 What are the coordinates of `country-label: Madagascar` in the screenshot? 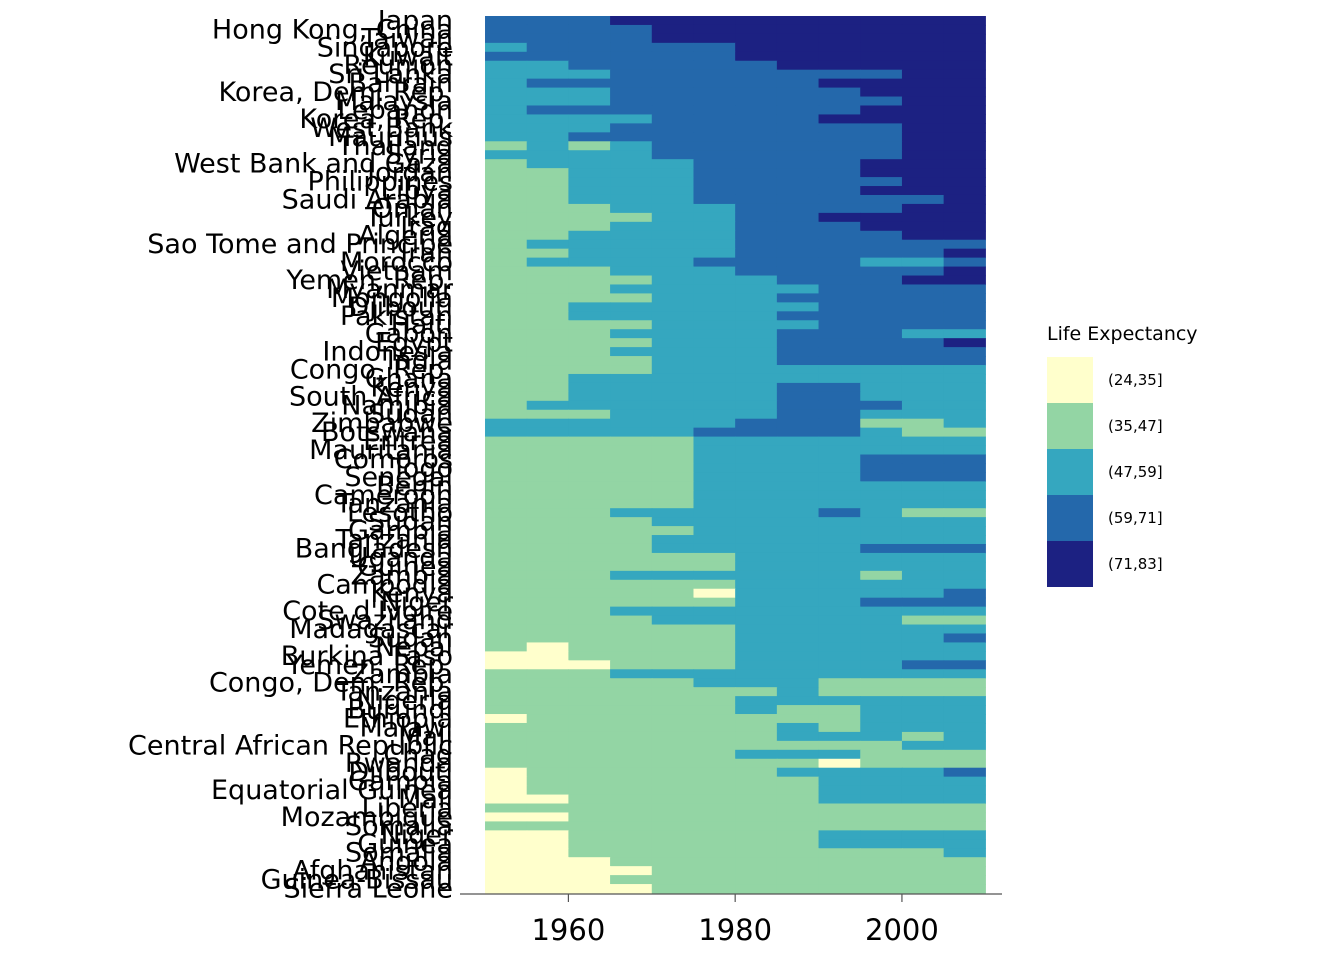 It's located at (371, 629).